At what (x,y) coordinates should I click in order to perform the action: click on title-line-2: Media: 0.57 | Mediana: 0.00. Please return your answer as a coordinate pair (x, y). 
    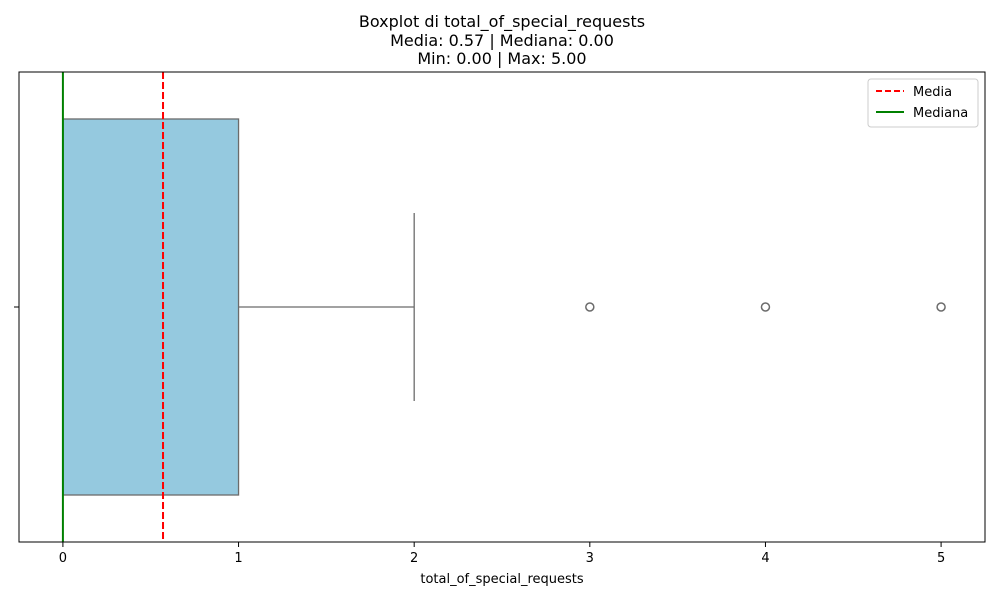
    Looking at the image, I should click on (502, 40).